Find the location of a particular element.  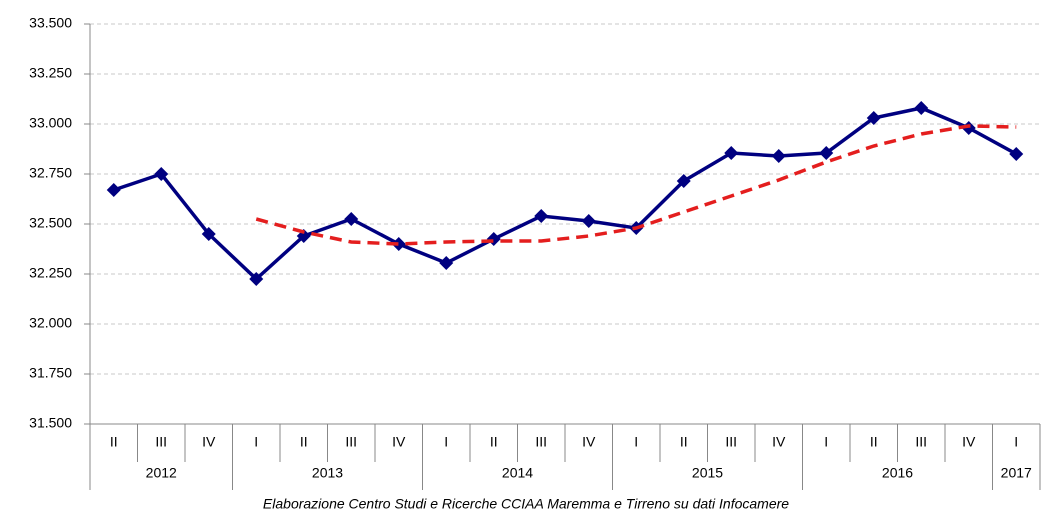

y-tick-label: 31.750 is located at coordinates (50, 373).